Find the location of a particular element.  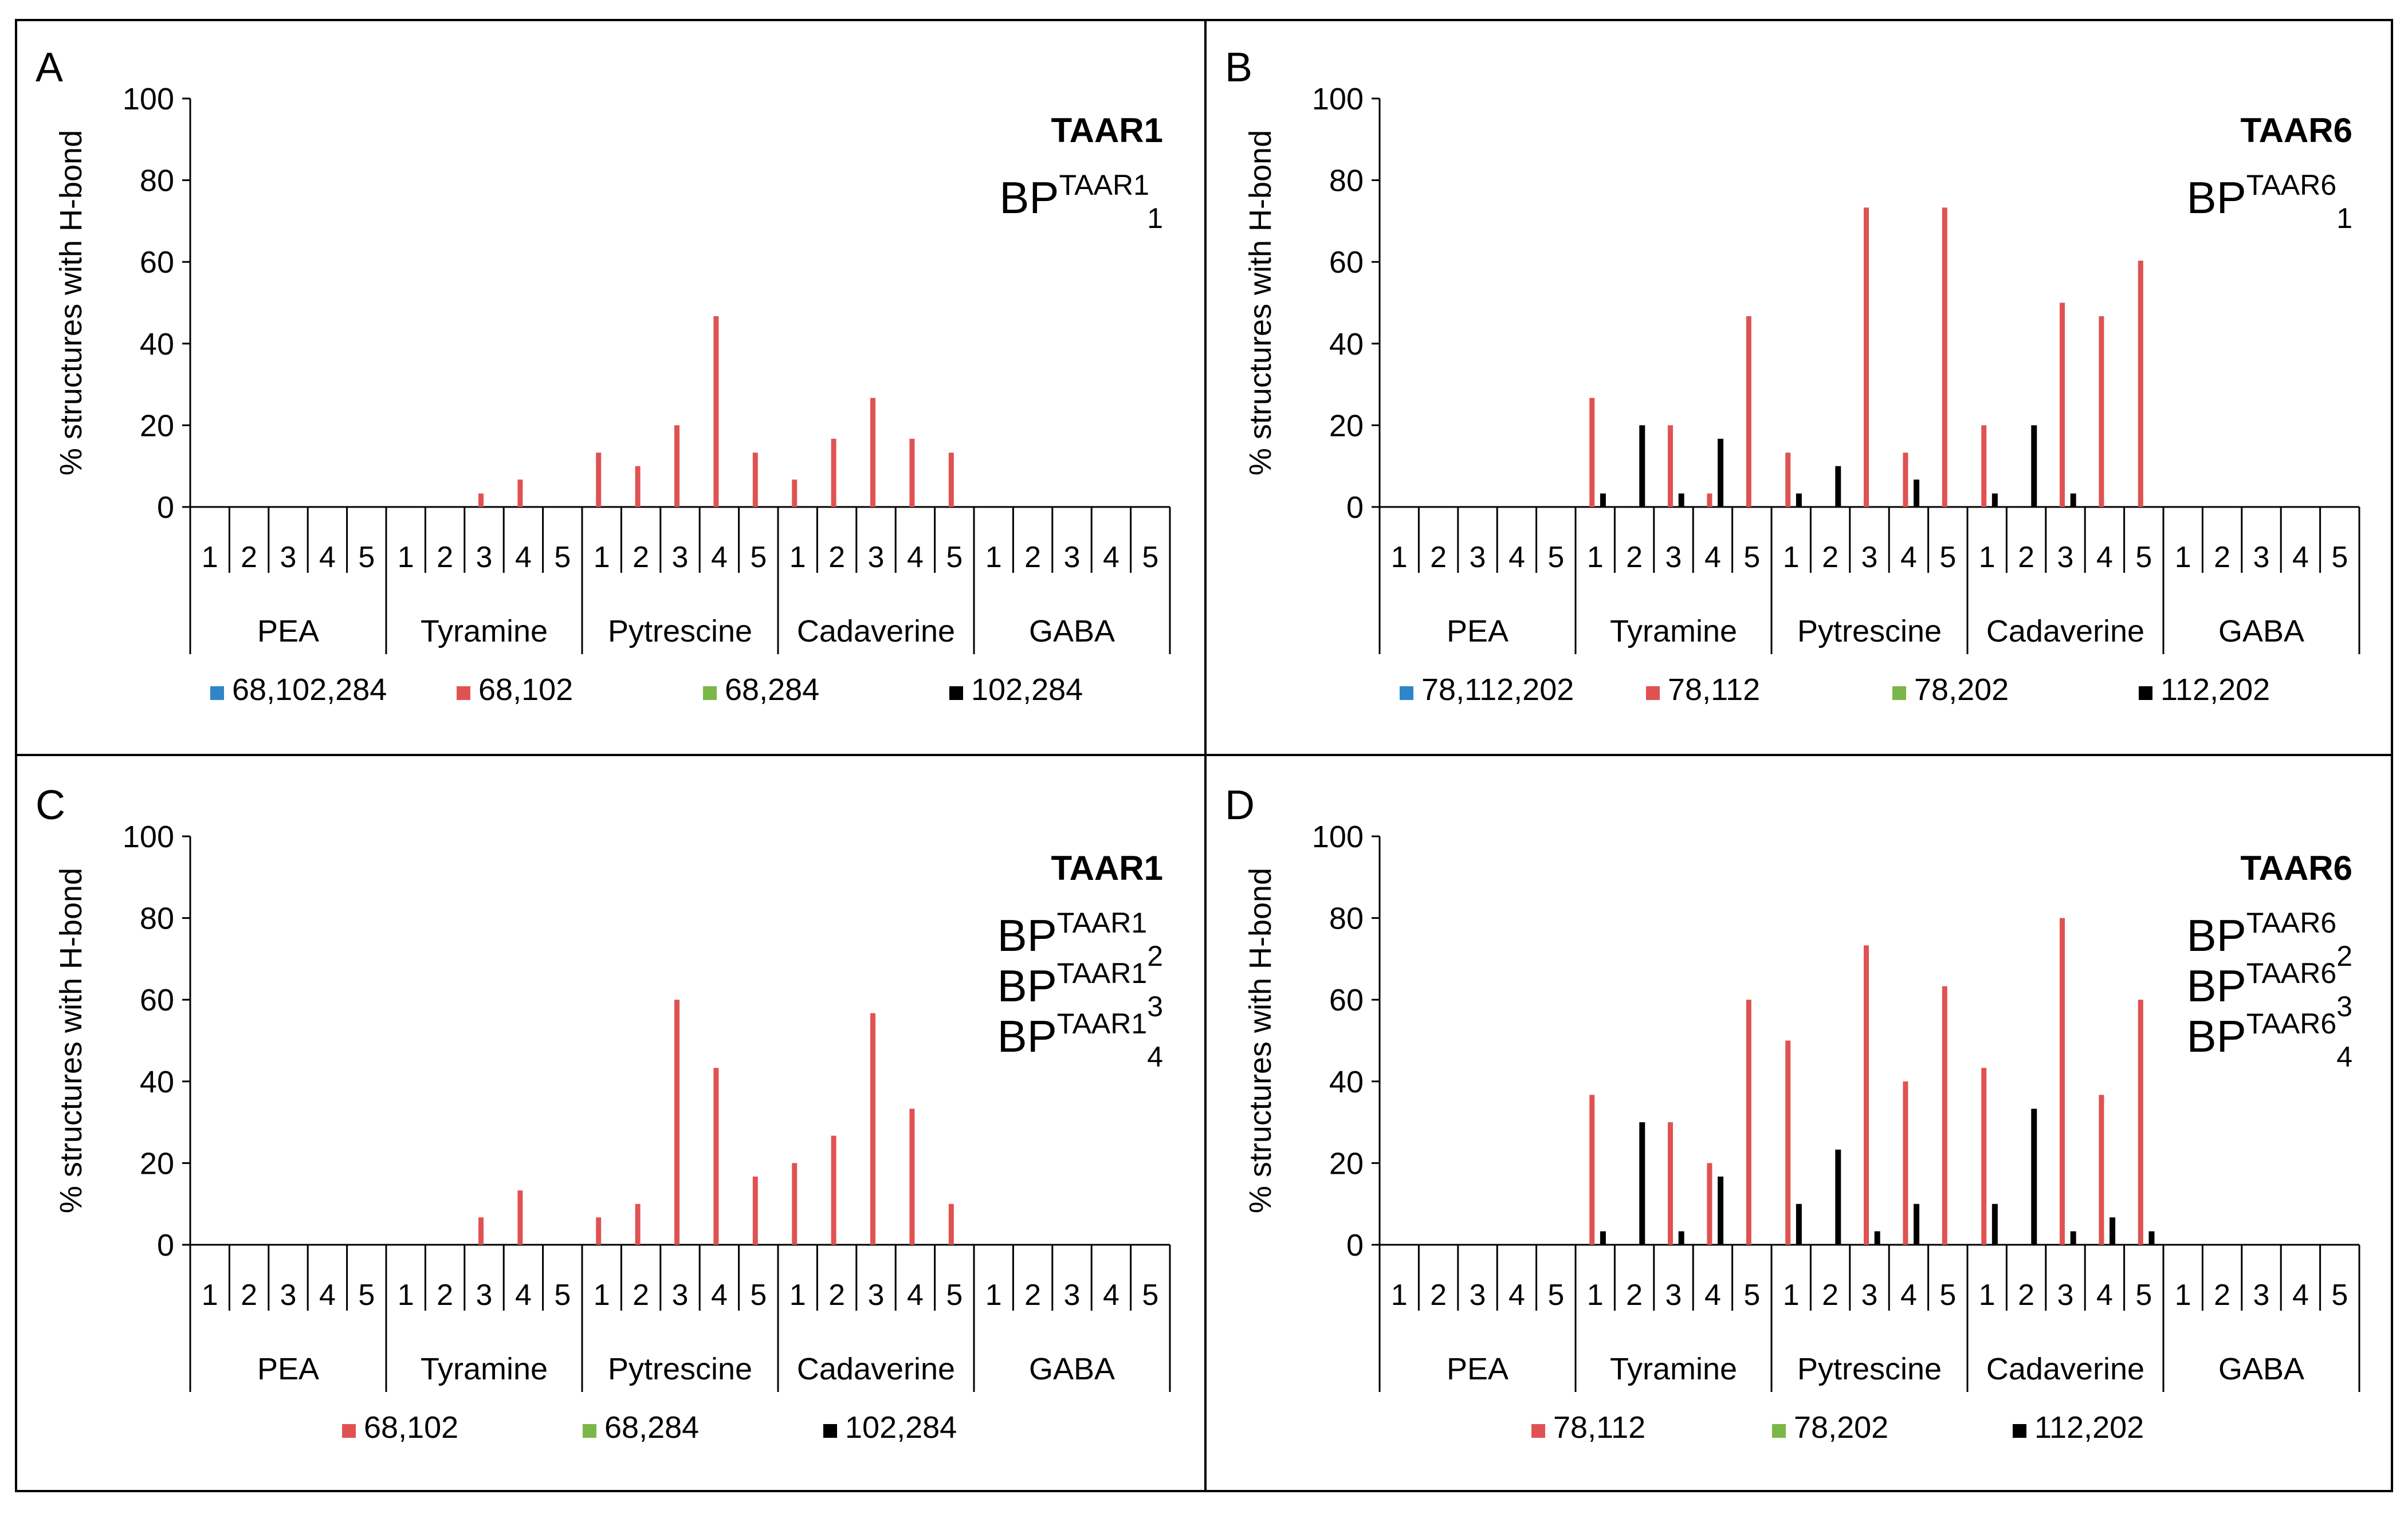

panel-letter: B is located at coordinates (1238, 68).